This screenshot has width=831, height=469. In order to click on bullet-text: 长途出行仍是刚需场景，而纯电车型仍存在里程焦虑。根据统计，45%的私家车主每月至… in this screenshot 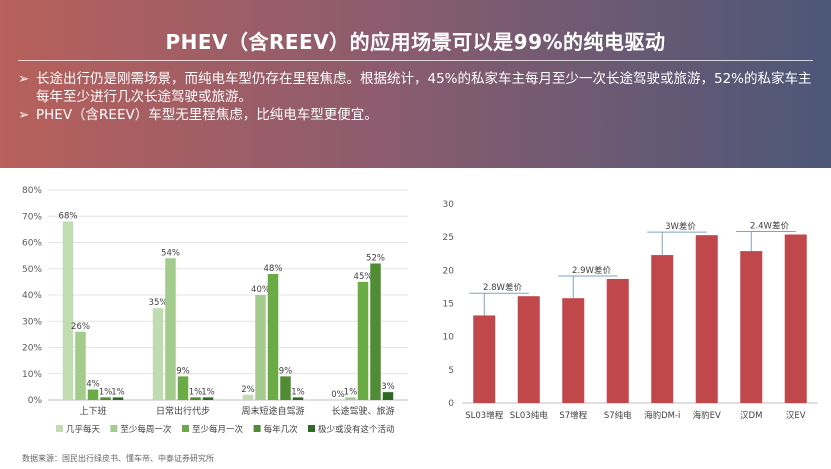, I will do `click(424, 88)`.